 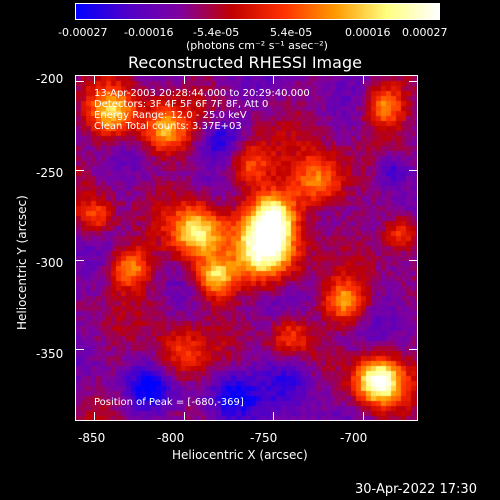 What do you see at coordinates (216, 32) in the screenshot?
I see `colorbar-tick-3: -5.4e-05` at bounding box center [216, 32].